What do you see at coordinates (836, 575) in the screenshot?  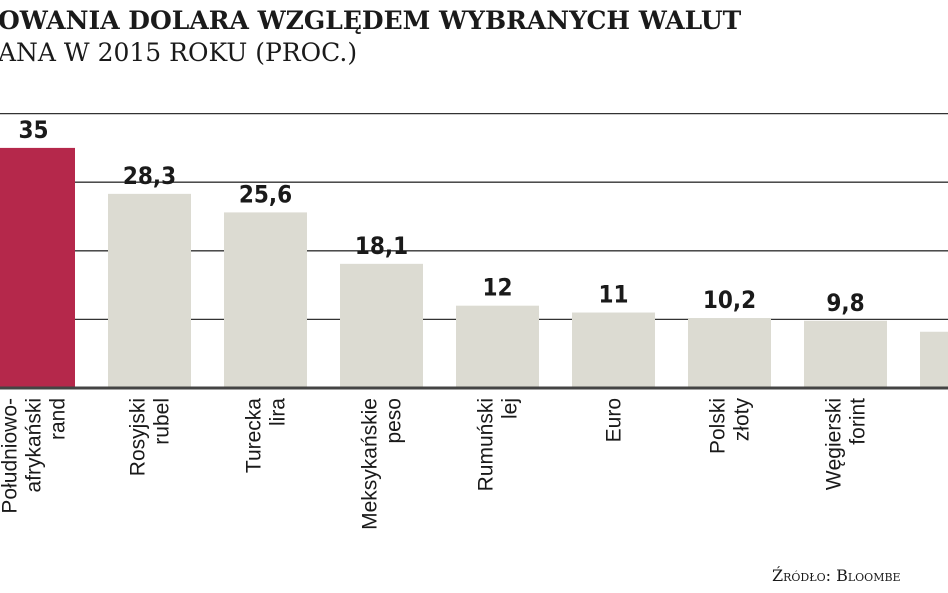 I see `source-note: Źródło: Bloombe` at bounding box center [836, 575].